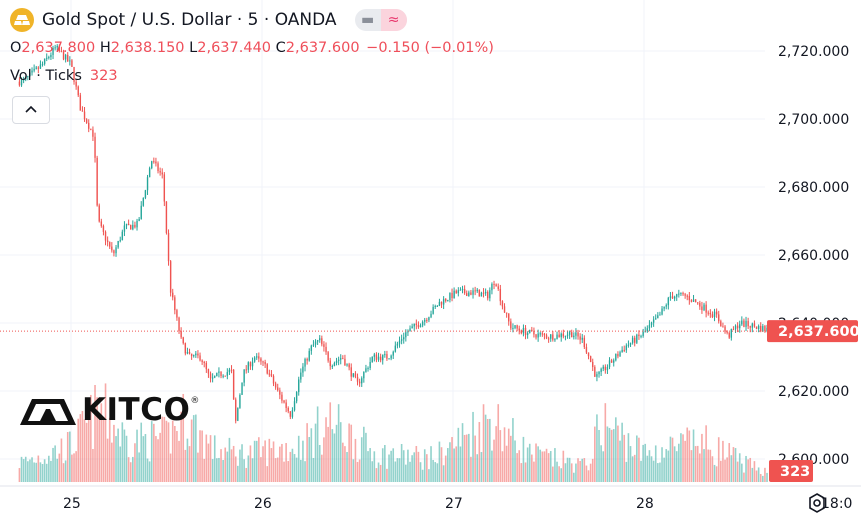 This screenshot has width=861, height=516. Describe the element at coordinates (795, 472) in the screenshot. I see `current-volume-label: 323` at that location.